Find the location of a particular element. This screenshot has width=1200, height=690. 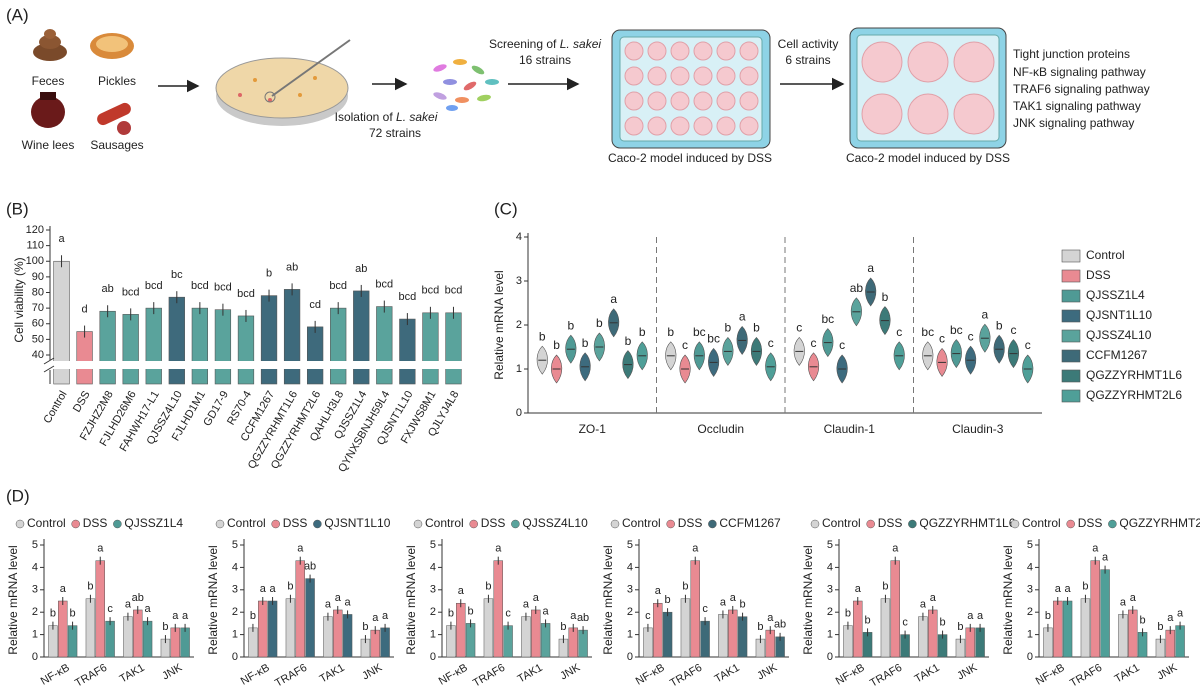

model-label: Caco-2 model induced by DSS is located at coordinates (928, 158).